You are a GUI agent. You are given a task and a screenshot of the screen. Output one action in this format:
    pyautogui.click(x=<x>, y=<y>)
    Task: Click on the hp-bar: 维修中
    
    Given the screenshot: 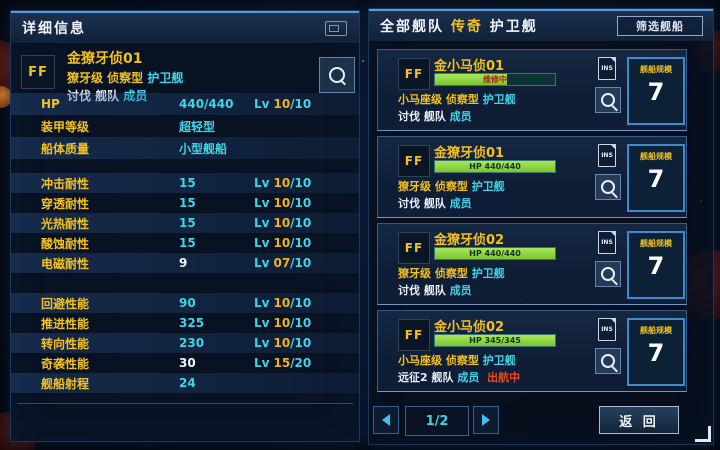 What is the action you would take?
    pyautogui.click(x=495, y=79)
    